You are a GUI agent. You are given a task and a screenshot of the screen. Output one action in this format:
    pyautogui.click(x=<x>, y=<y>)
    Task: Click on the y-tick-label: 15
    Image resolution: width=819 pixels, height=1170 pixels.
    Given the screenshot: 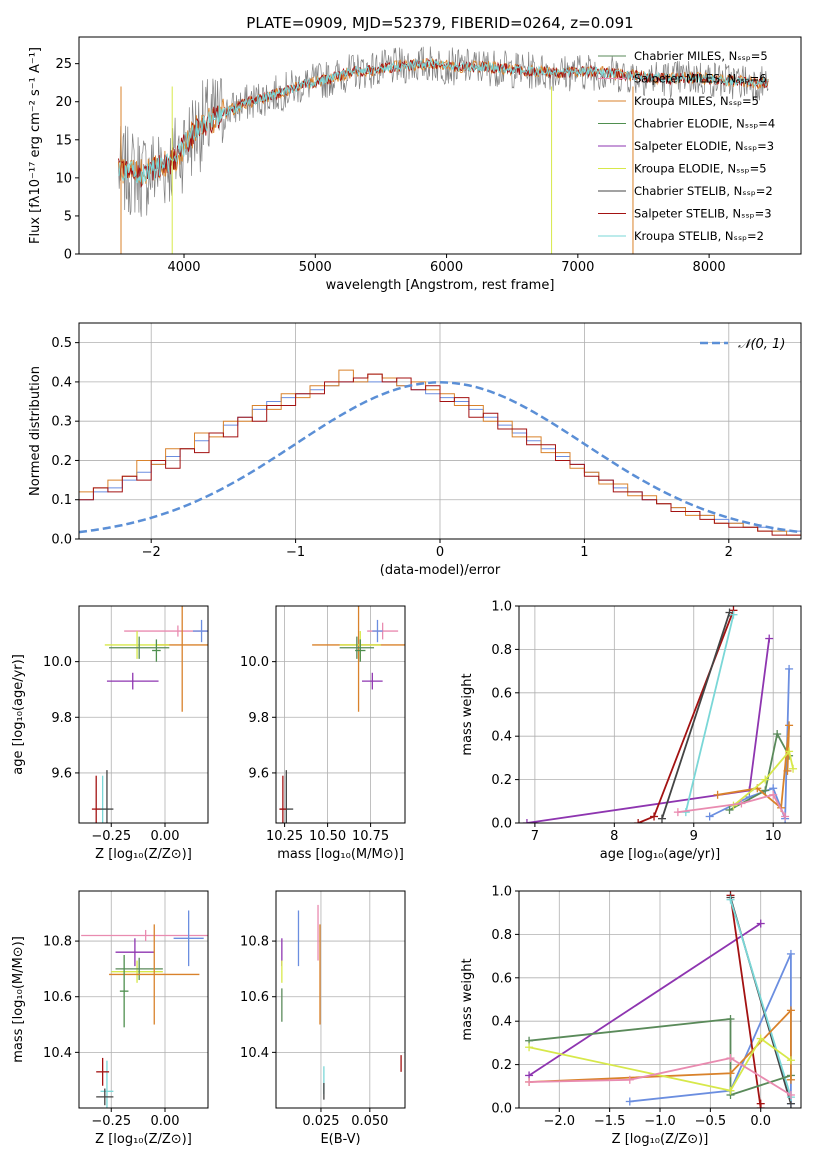 What is the action you would take?
    pyautogui.click(x=63, y=140)
    